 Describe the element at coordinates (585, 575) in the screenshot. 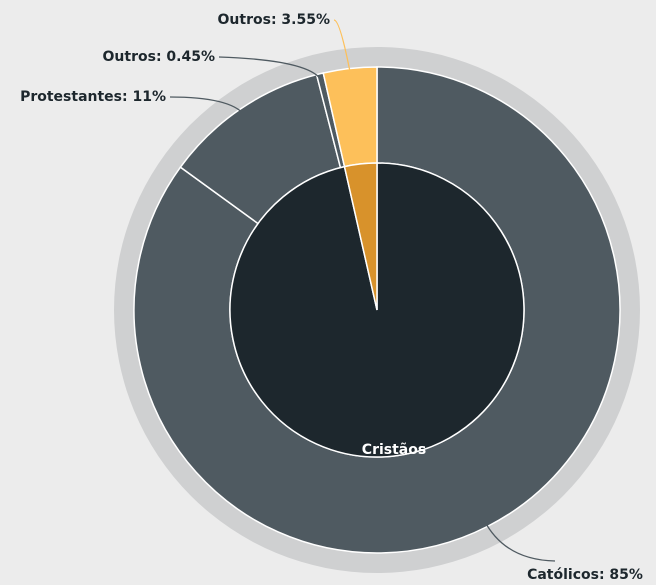

I see `slice-label: Católicos: 85%` at that location.